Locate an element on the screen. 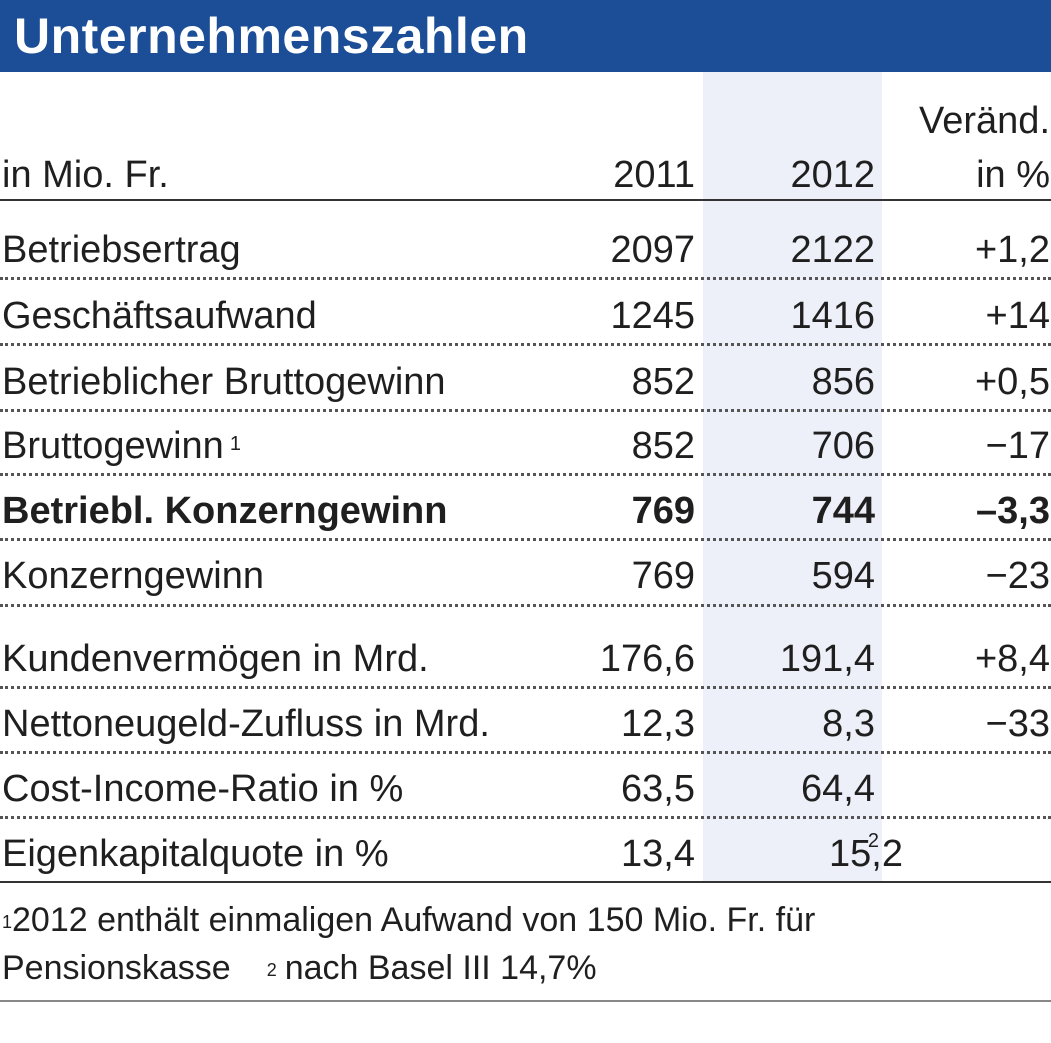 The image size is (1051, 1043). footnote-marker: 2 is located at coordinates (873, 841).